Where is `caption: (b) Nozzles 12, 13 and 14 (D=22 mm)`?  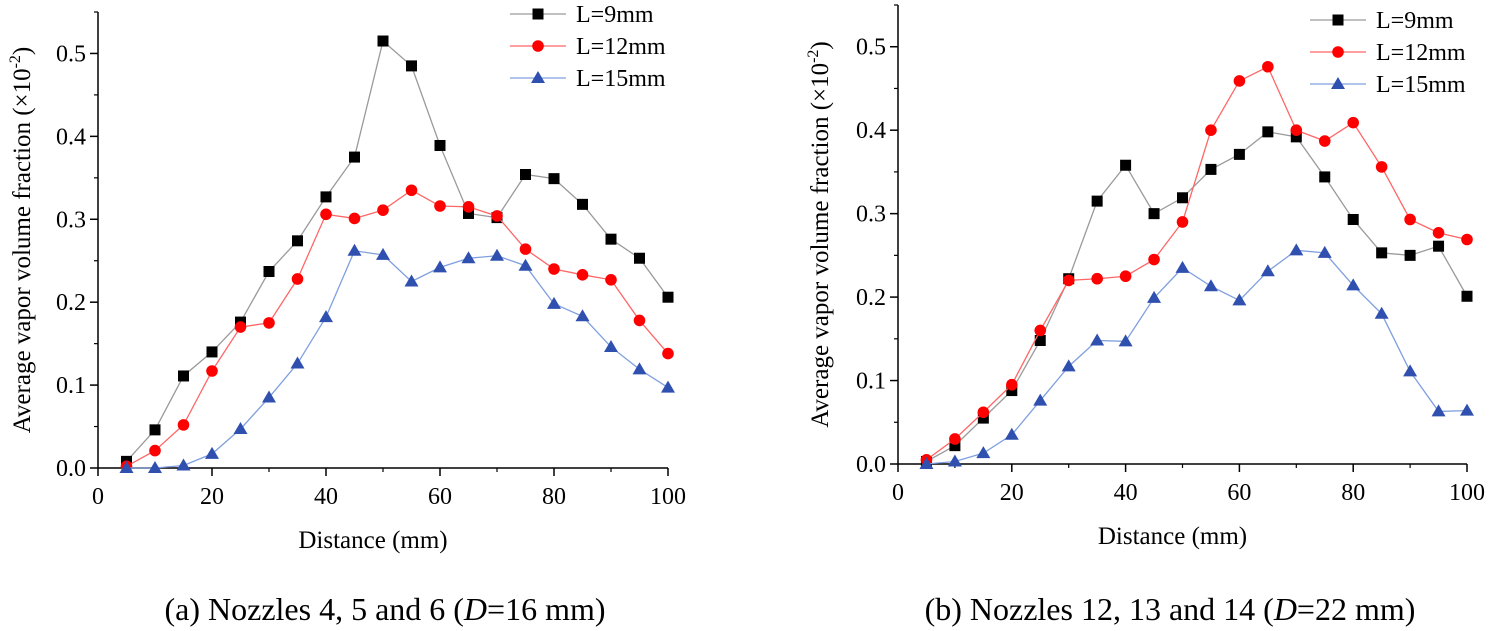 caption: (b) Nozzles 12, 13 and 14 (D=22 mm) is located at coordinates (1170, 609).